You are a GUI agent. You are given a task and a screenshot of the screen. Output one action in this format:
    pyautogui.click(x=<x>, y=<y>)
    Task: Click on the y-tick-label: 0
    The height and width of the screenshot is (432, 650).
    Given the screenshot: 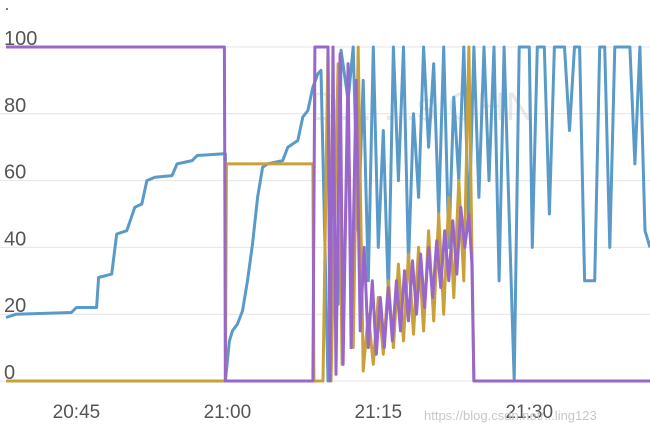 What is the action you would take?
    pyautogui.click(x=9, y=373)
    